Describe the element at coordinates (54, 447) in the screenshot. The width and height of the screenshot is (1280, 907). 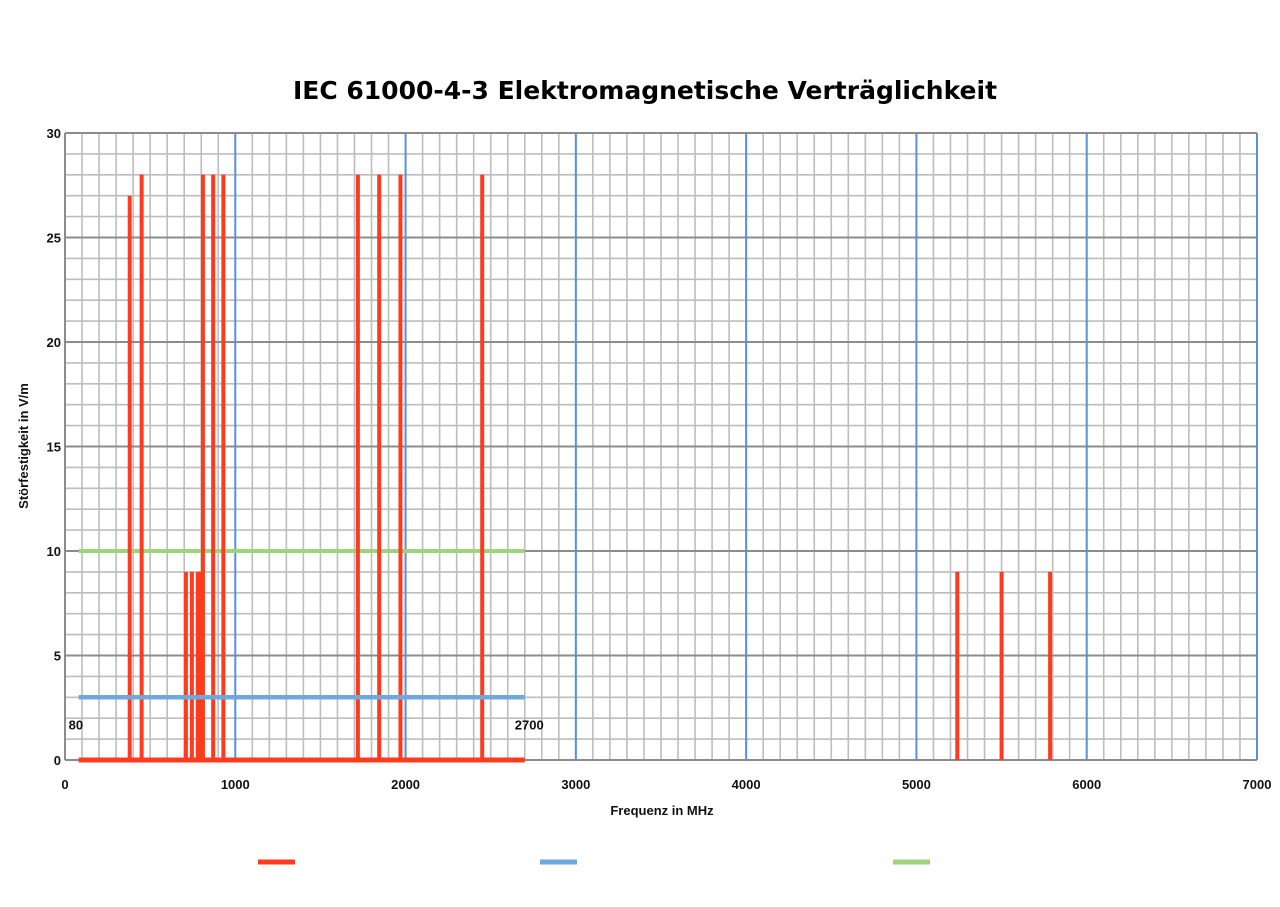
I see `y-tick-label: 15` at that location.